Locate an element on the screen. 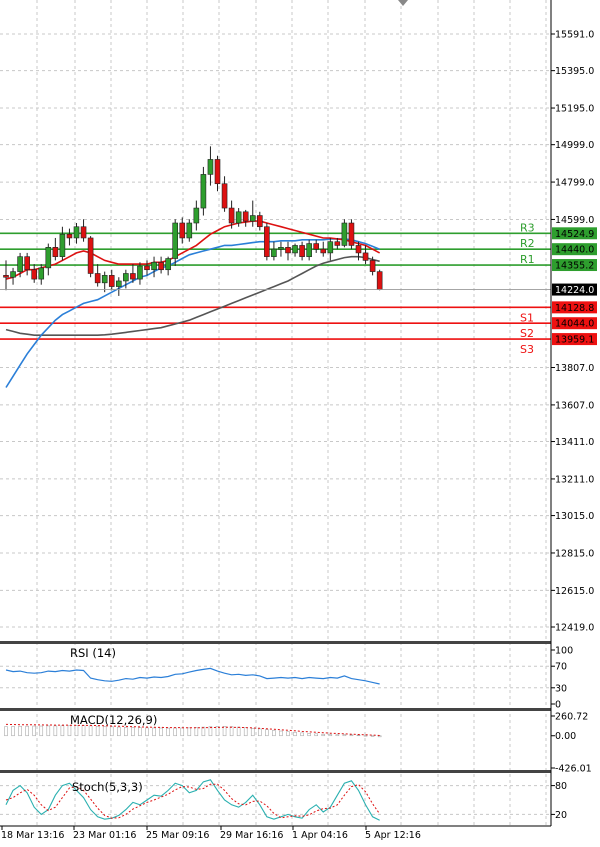 Image resolution: width=600 pixels, height=847 pixels. price-tick-label: 12615.0 is located at coordinates (574, 591).